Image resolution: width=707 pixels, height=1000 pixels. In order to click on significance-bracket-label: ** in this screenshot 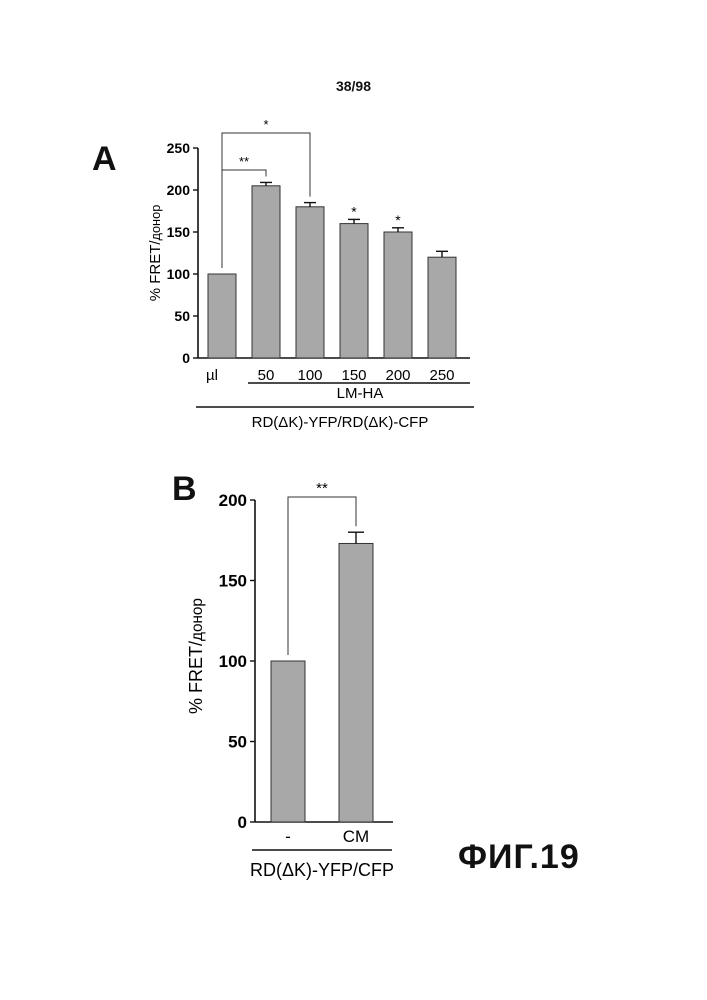, I will do `click(322, 488)`.